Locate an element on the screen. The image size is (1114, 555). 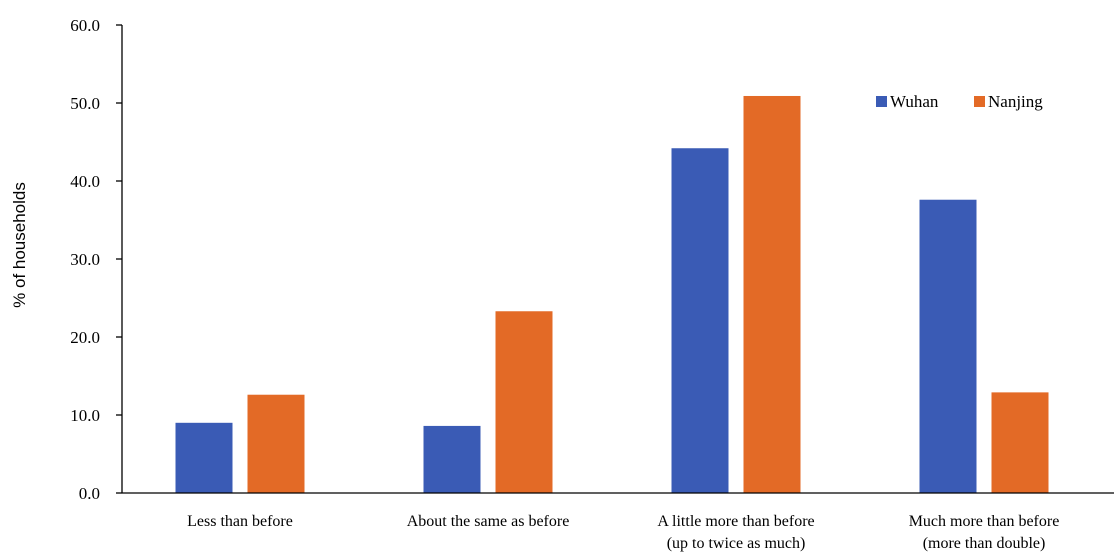
y-axis-ticks: 0.0 10.0 20.0 30.0 40.0 50.0 60.0 is located at coordinates (96, 259).